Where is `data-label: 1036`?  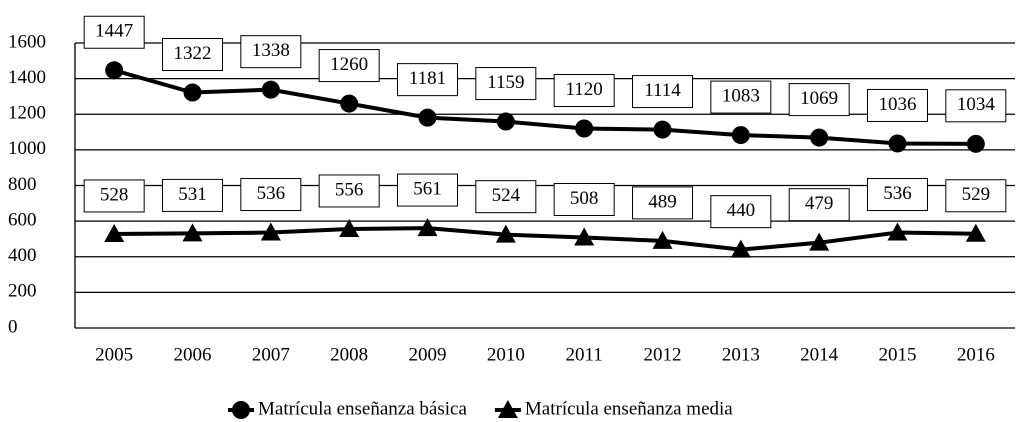 data-label: 1036 is located at coordinates (898, 104).